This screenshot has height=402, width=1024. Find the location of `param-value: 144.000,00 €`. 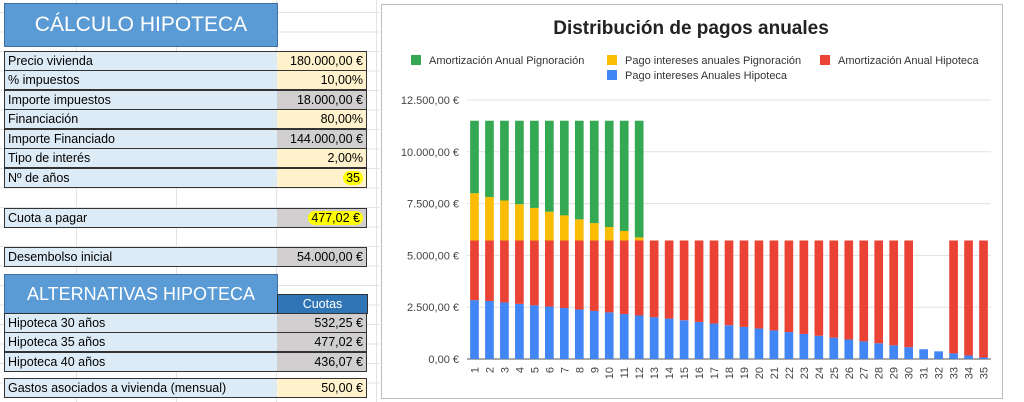

param-value: 144.000,00 € is located at coordinates (322, 139).